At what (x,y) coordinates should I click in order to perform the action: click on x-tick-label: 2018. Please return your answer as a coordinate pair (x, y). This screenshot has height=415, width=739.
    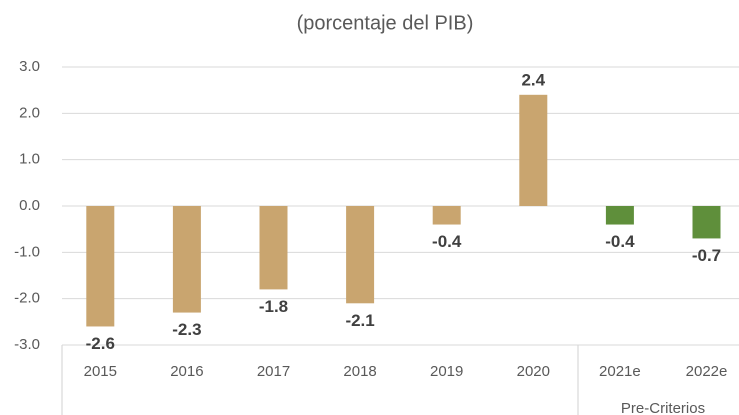
    Looking at the image, I should click on (359, 371).